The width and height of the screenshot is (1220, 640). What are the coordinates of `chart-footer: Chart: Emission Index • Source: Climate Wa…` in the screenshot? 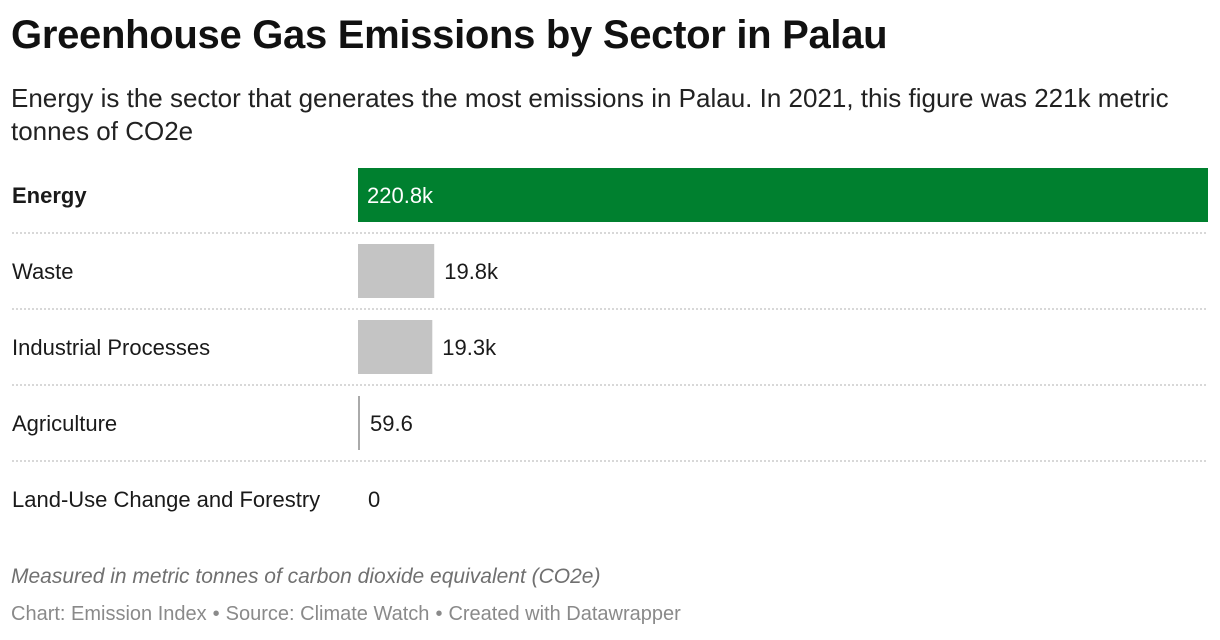 It's located at (346, 614).